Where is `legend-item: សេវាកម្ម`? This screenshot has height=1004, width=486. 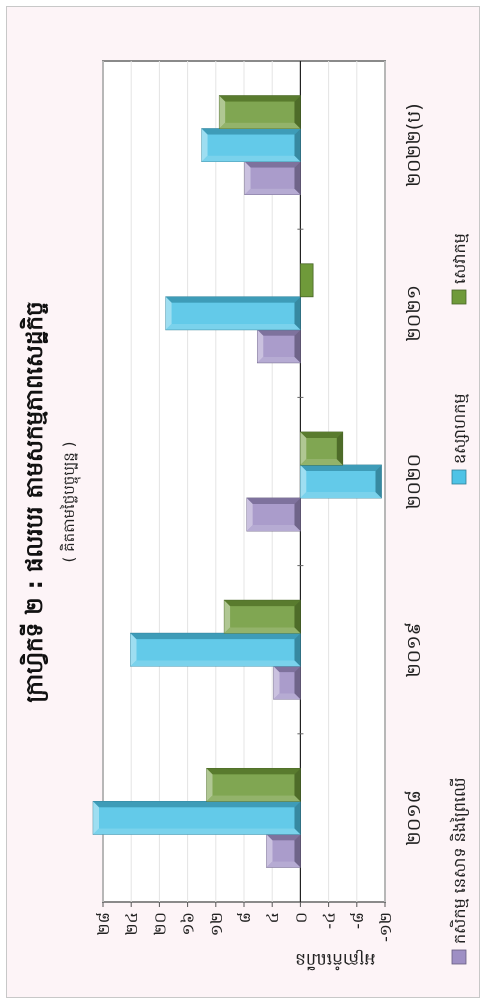
legend-item: សេវាកម្ម is located at coordinates (459, 269).